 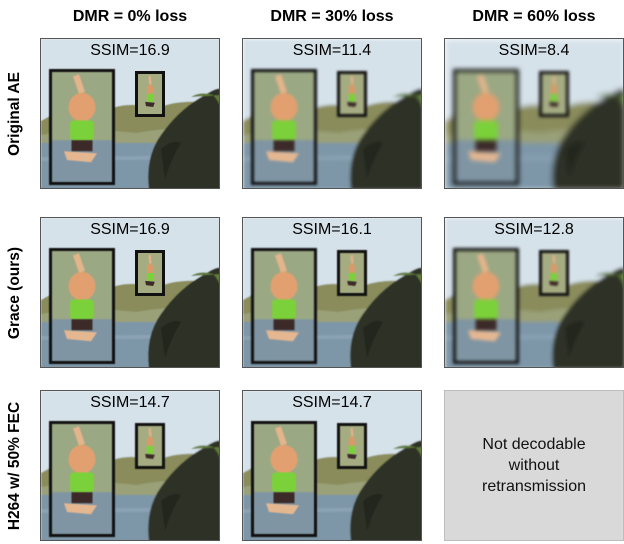 What do you see at coordinates (332, 113) in the screenshot?
I see `result-image: SSIM=11.4` at bounding box center [332, 113].